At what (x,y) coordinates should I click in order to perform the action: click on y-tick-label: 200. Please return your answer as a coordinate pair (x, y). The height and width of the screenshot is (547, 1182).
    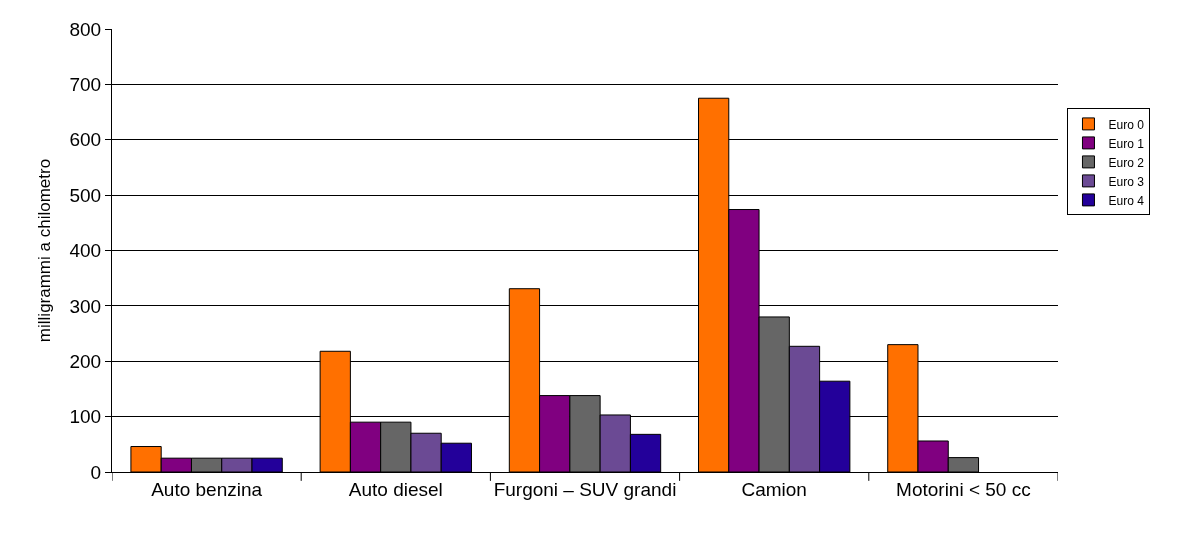
    Looking at the image, I should click on (85, 361).